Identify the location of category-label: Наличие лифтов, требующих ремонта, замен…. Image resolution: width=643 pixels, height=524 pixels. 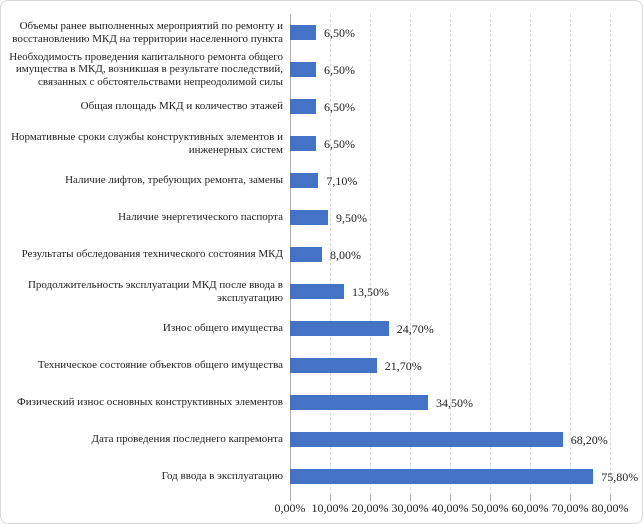
(143, 180).